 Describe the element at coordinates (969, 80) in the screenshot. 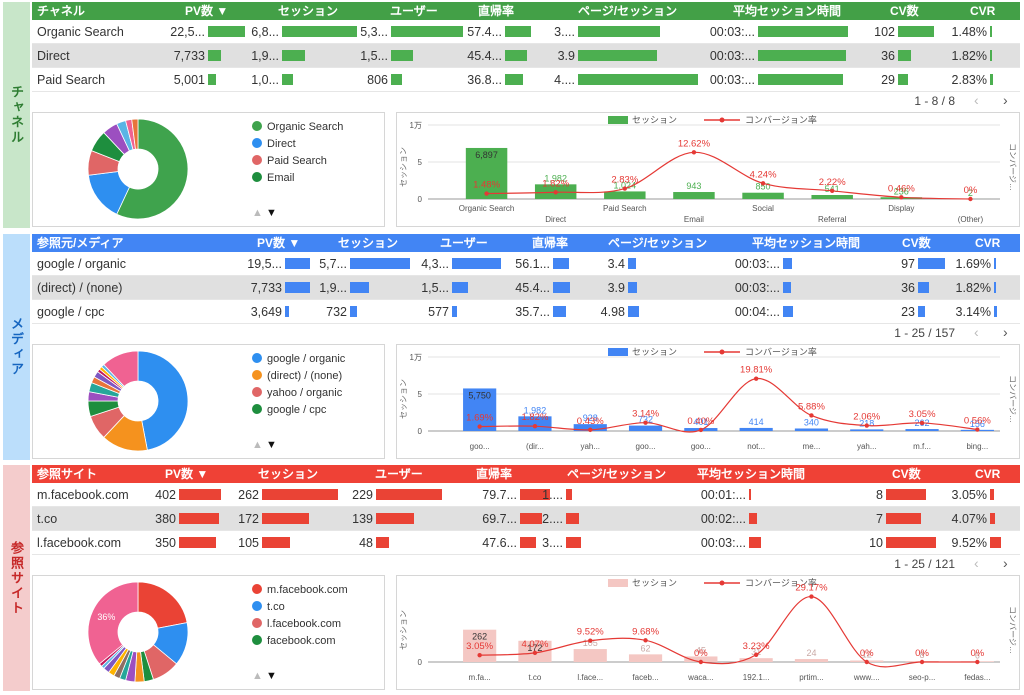

I see `cell-value: 2.83%` at that location.